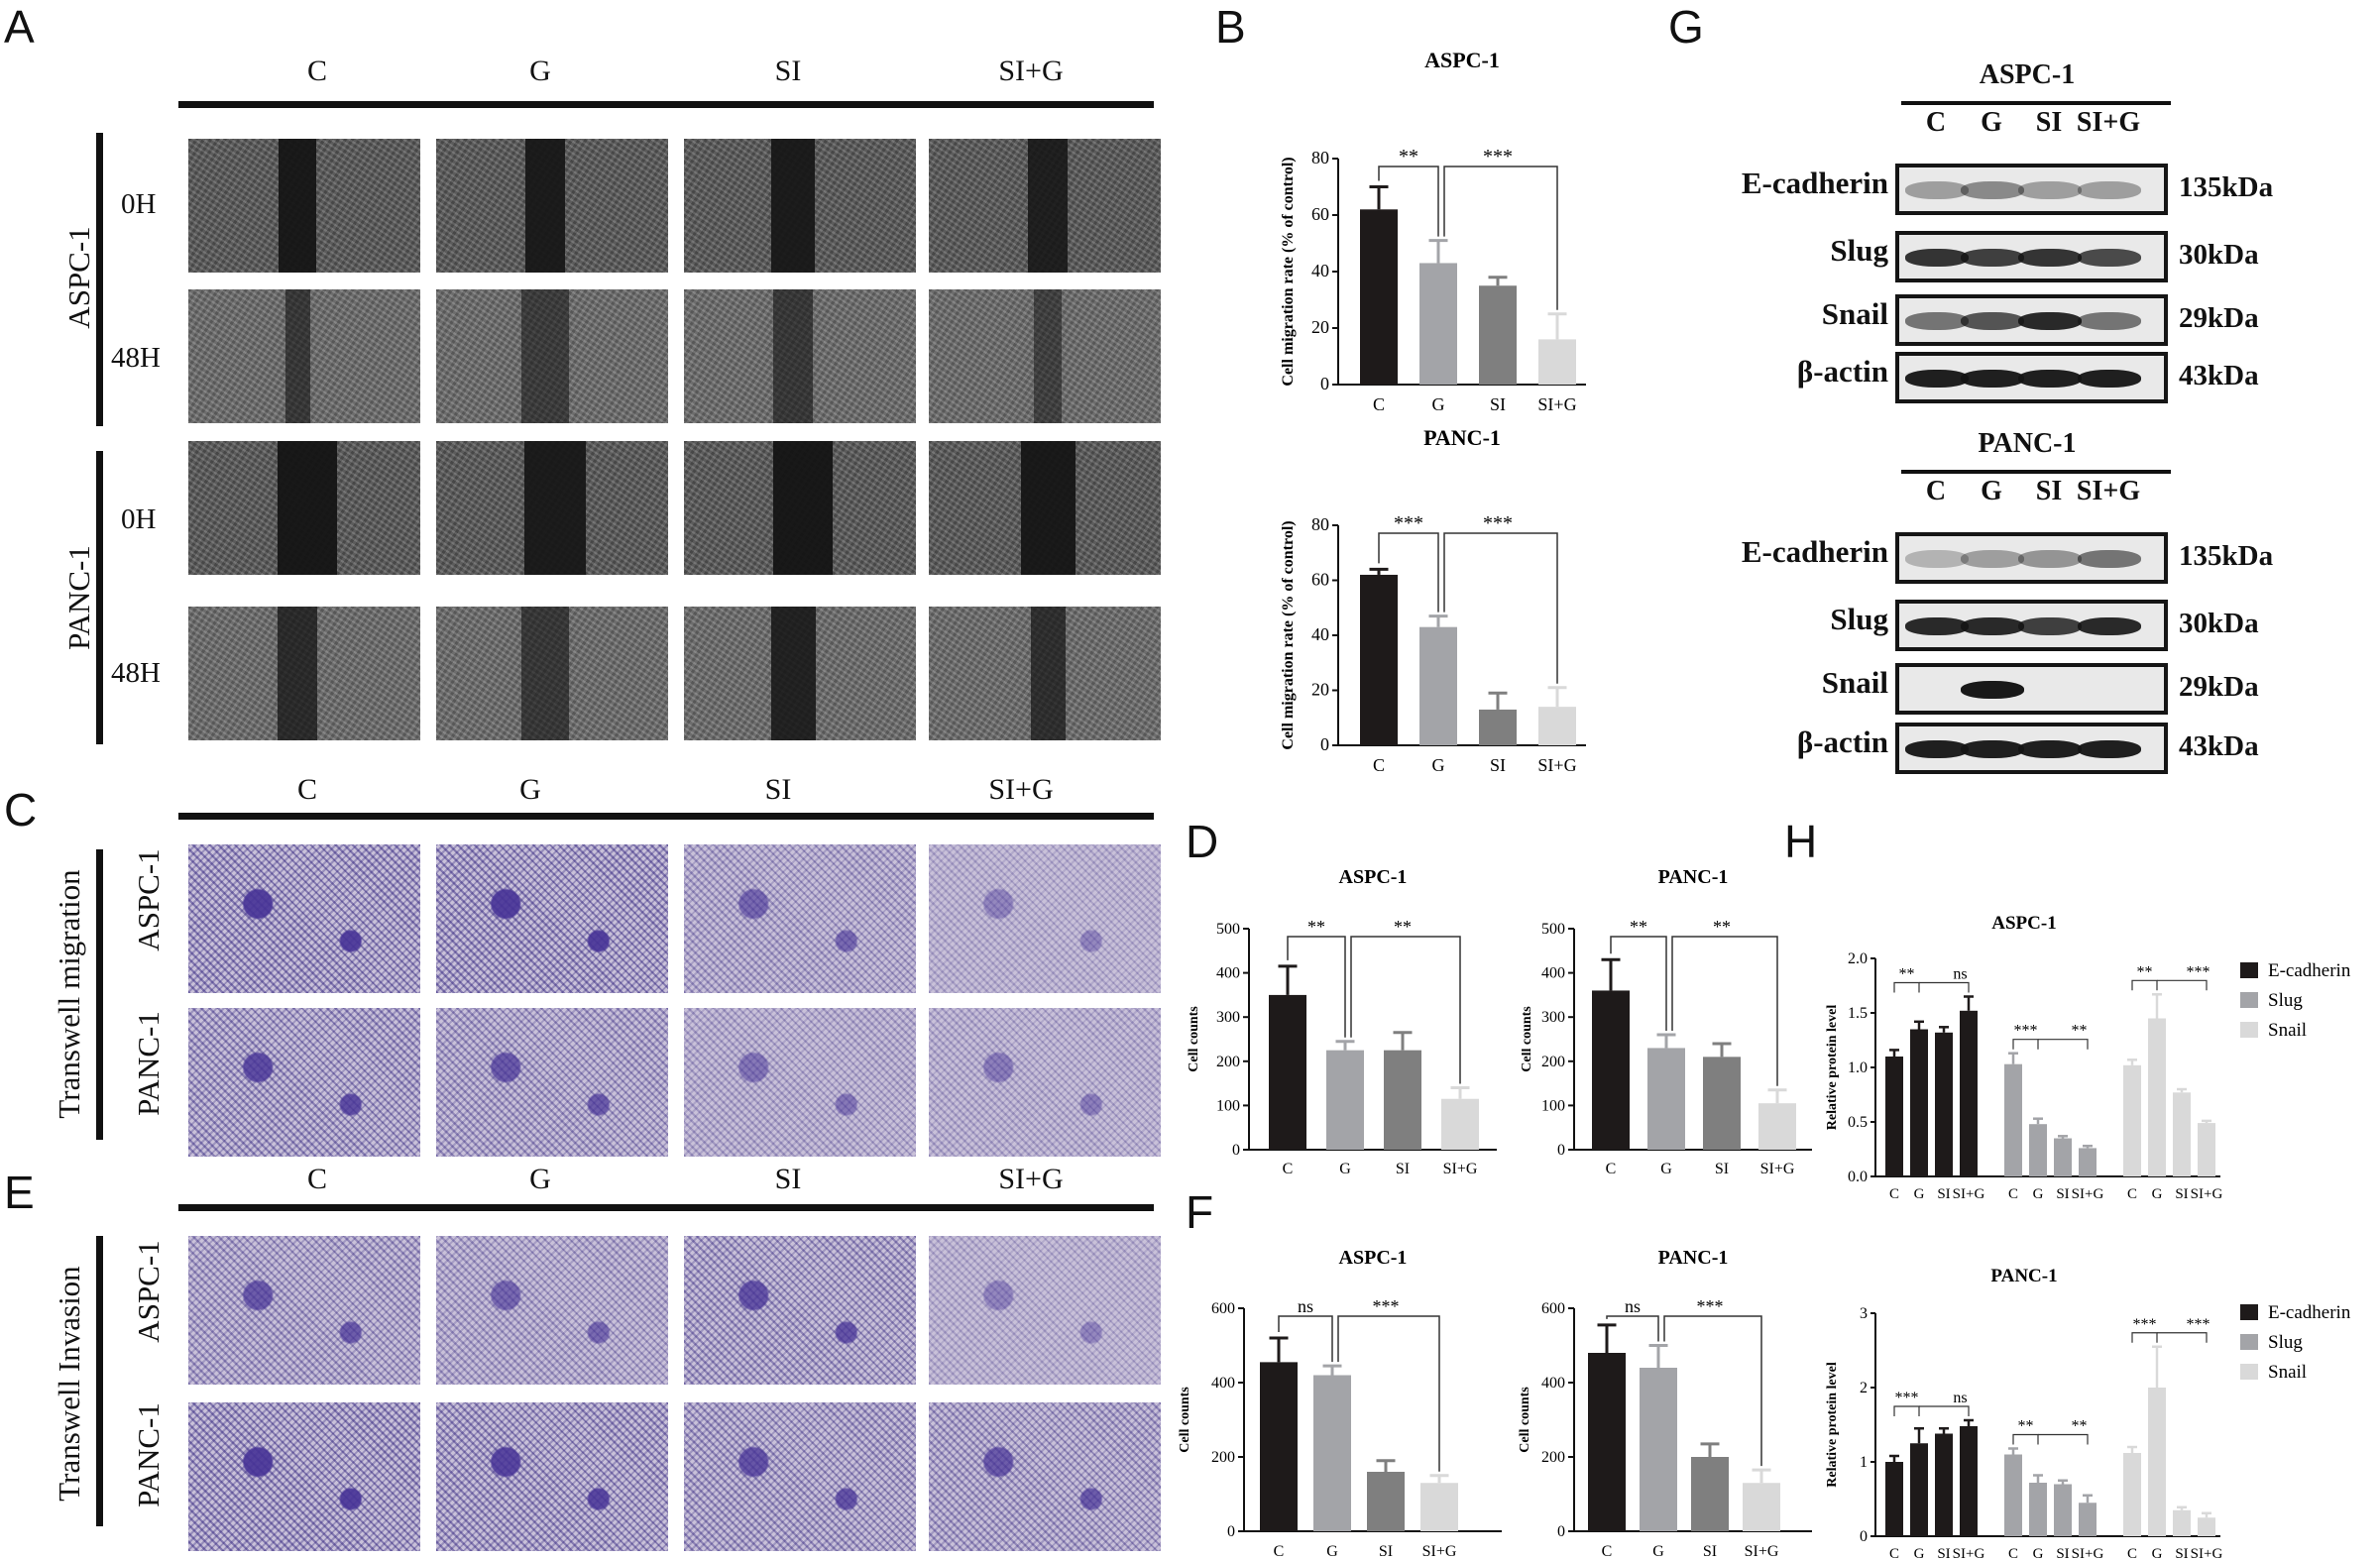 This screenshot has width=2380, height=1561. Describe the element at coordinates (1498, 335) in the screenshot. I see `bar-SI` at that location.